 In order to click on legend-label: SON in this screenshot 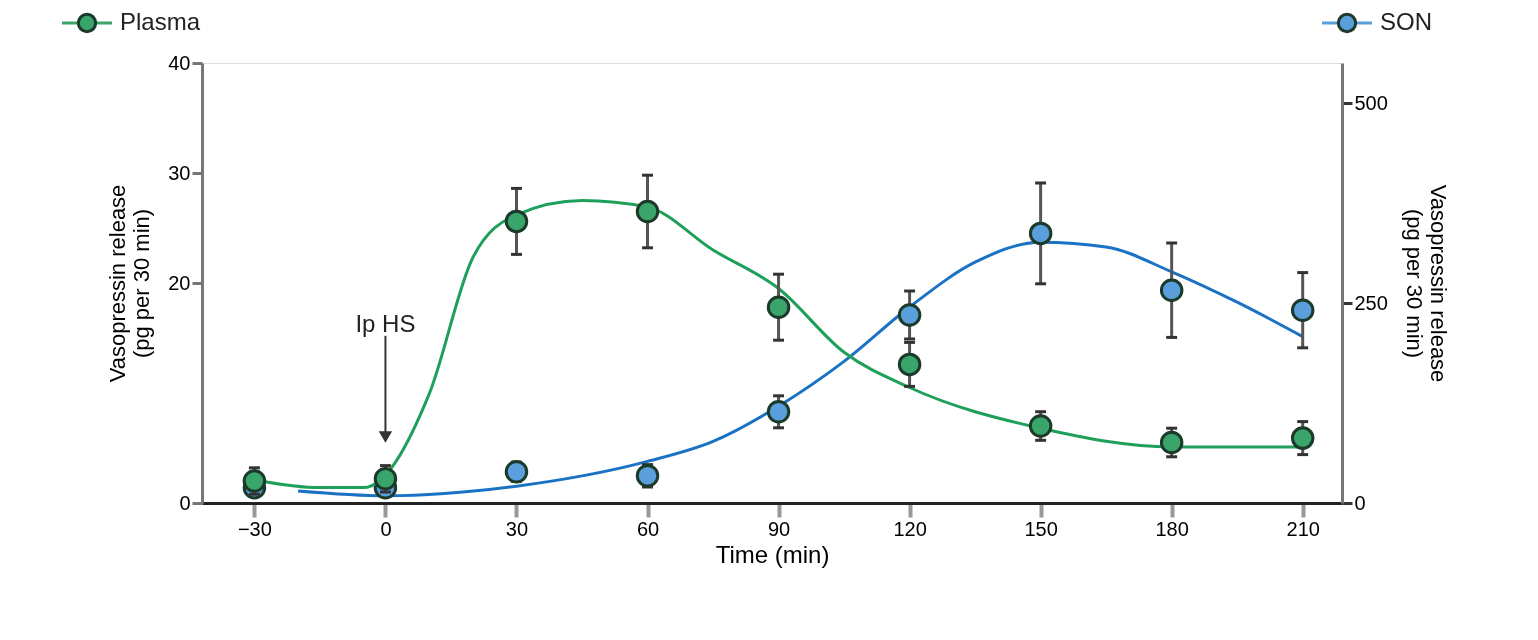, I will do `click(1406, 21)`.